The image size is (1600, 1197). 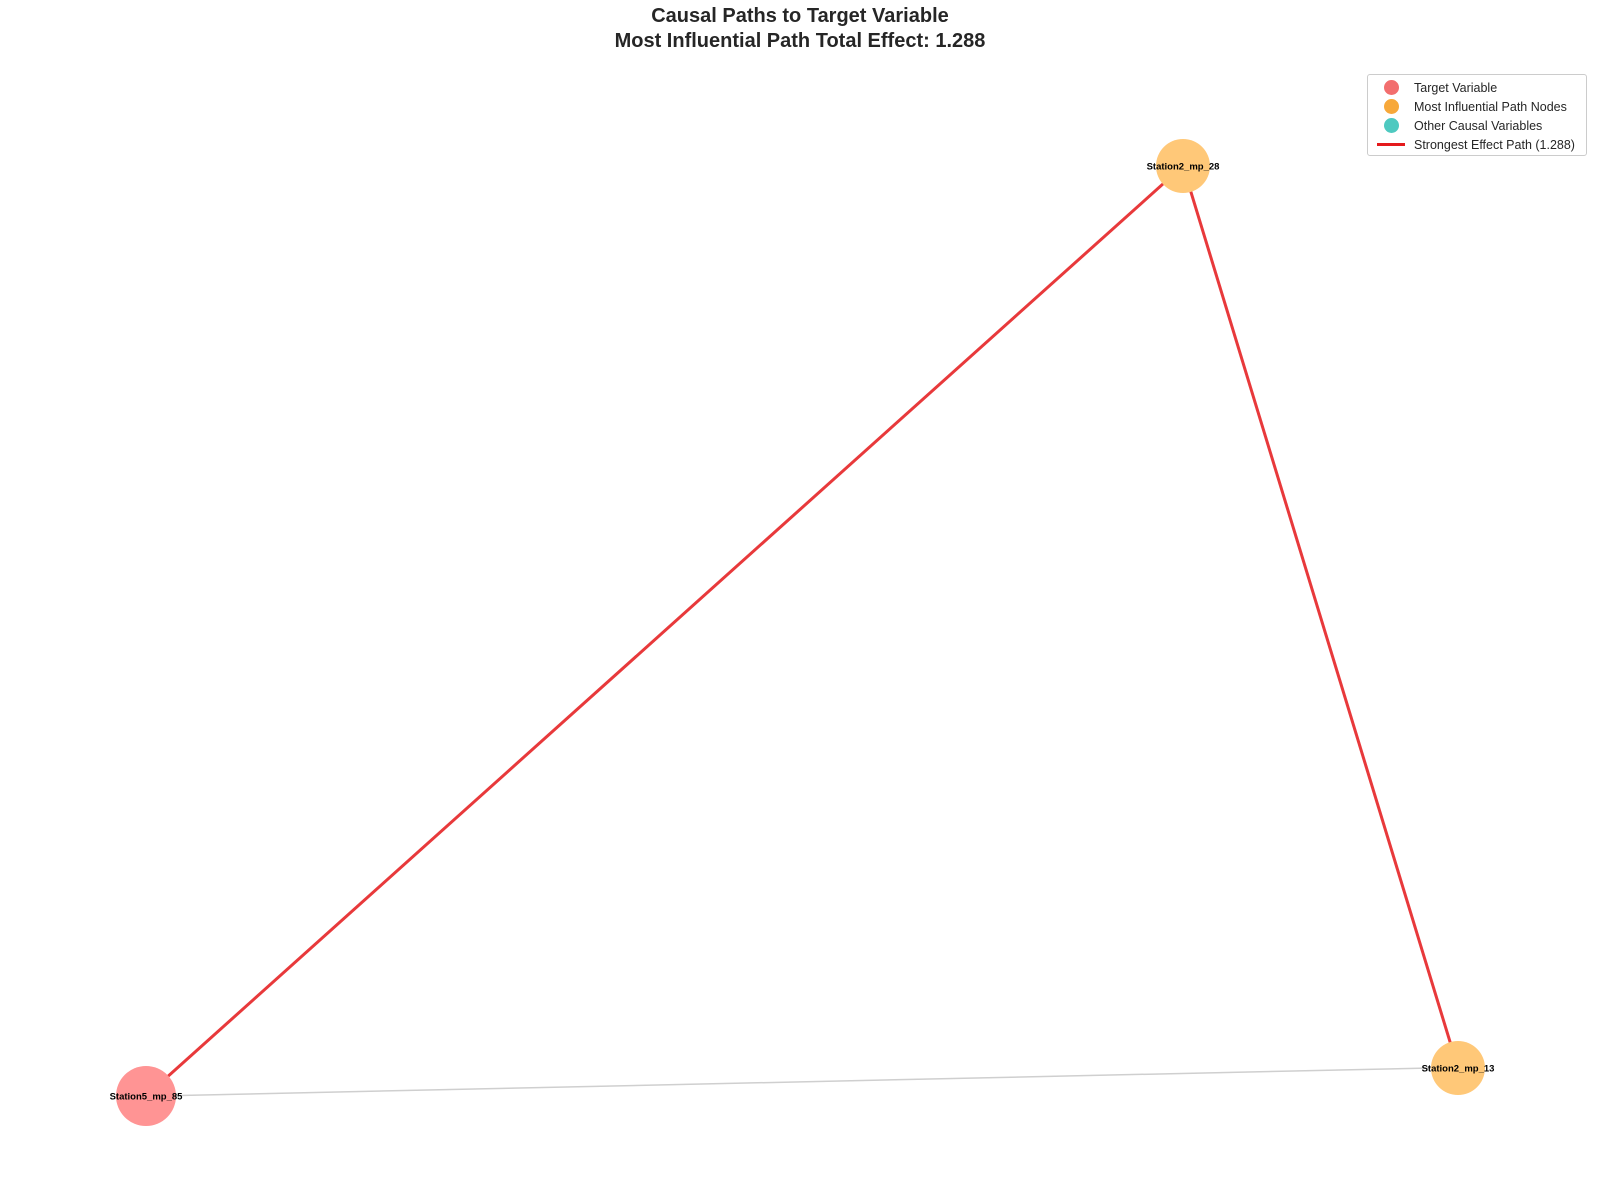 What do you see at coordinates (793, 1082) in the screenshot?
I see `weak-edge` at bounding box center [793, 1082].